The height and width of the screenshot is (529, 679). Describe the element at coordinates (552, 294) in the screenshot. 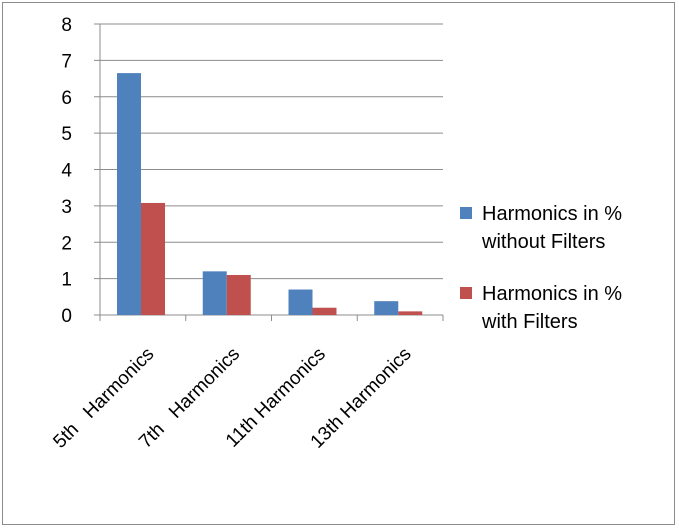

I see `legend-label-2: Harmonics in %` at that location.